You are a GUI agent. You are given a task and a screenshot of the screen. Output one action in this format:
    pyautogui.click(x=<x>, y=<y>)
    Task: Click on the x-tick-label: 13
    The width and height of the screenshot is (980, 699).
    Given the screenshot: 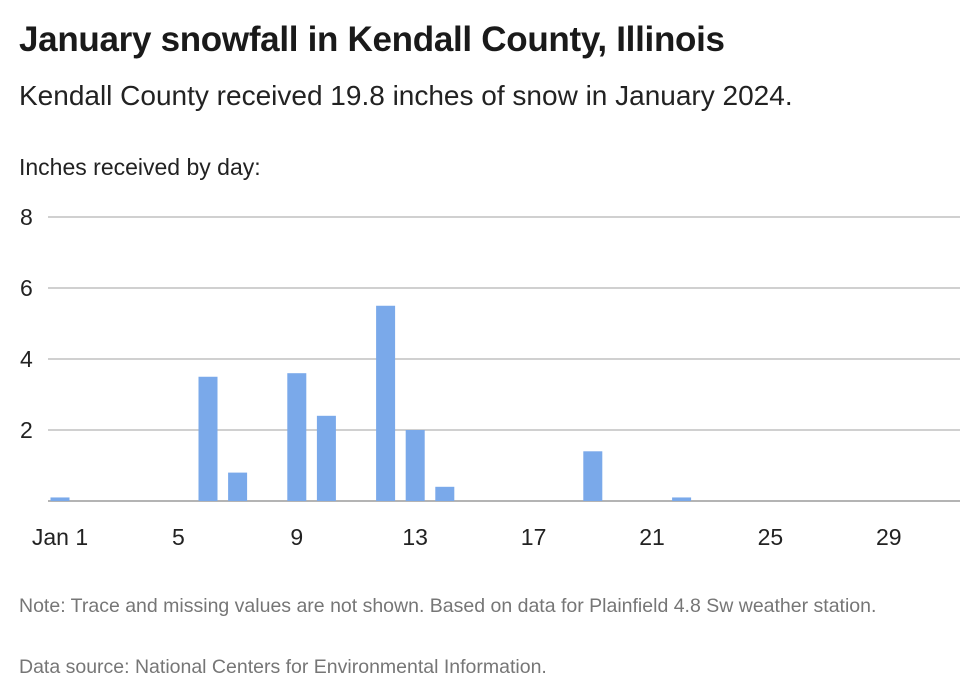 What is the action you would take?
    pyautogui.click(x=415, y=537)
    